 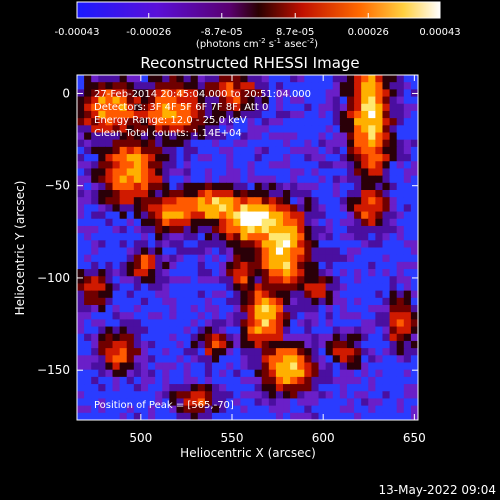 I want to click on detectors-text: Detectors: 3F 4F 5F 6F 7F 8F, Att 0, so click(x=181, y=107).